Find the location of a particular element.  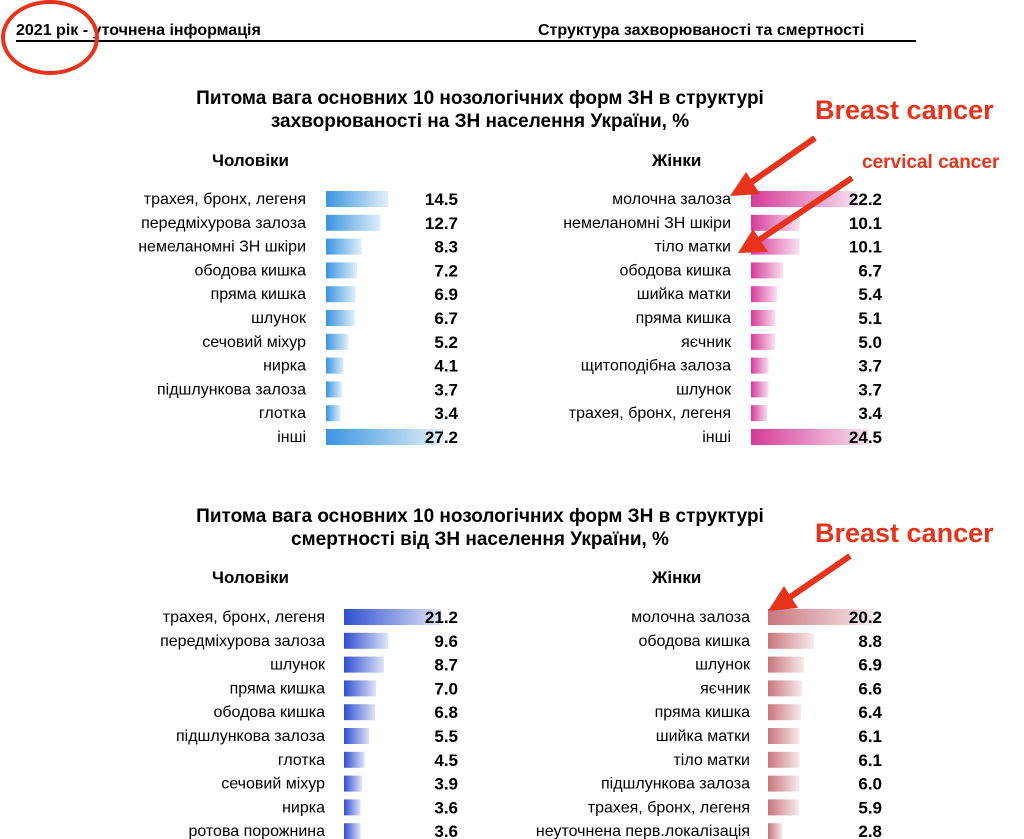

mortality-men-value-label: 4.5 is located at coordinates (446, 760).